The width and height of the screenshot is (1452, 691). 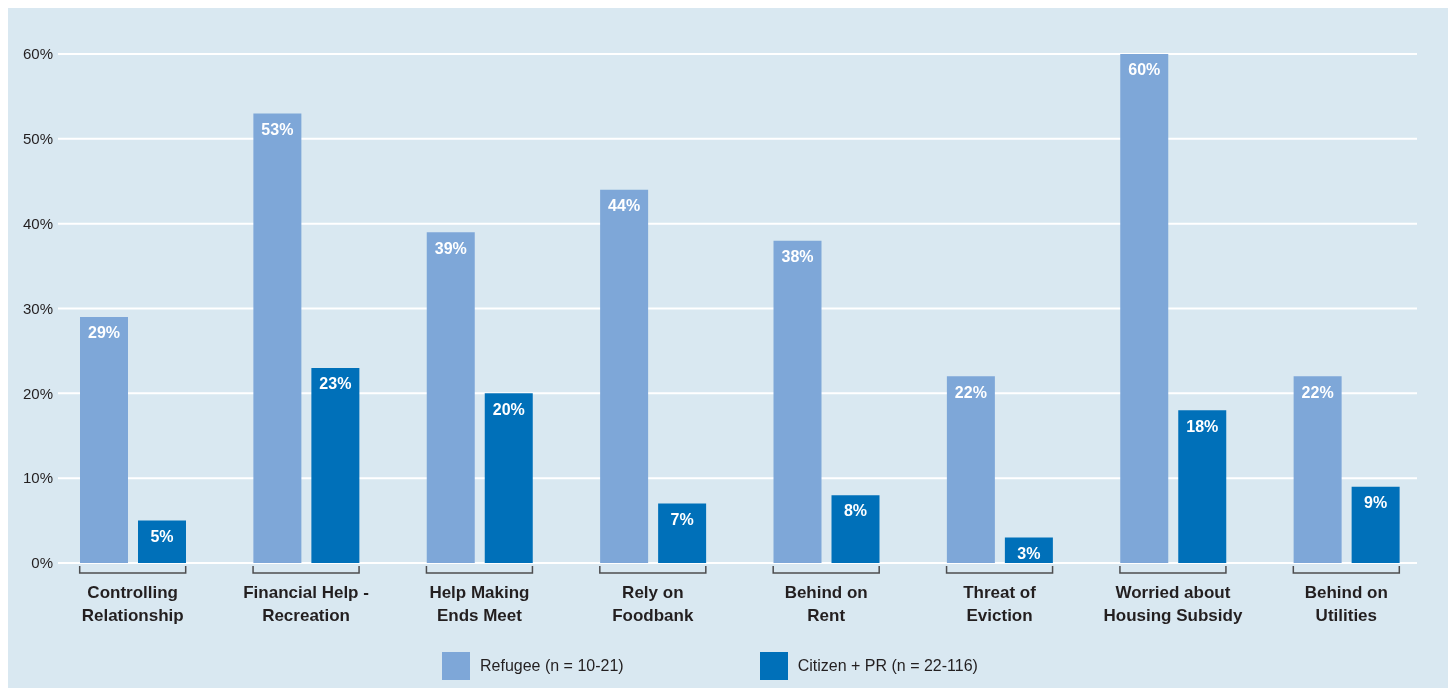 What do you see at coordinates (1144, 70) in the screenshot?
I see `data-label: 60%` at bounding box center [1144, 70].